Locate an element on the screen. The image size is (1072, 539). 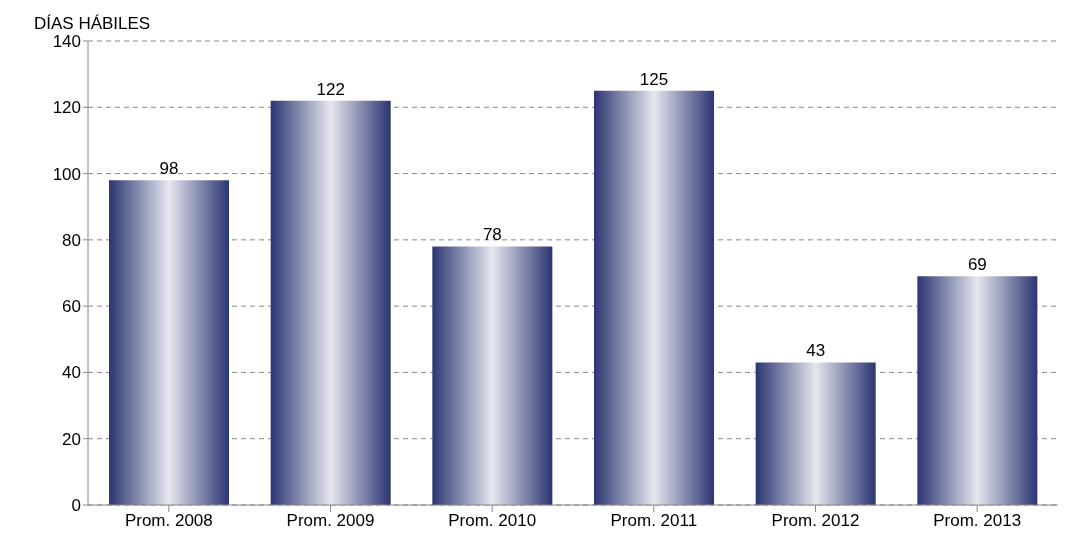
x-tick-label: Prom. 2009 is located at coordinates (330, 521).